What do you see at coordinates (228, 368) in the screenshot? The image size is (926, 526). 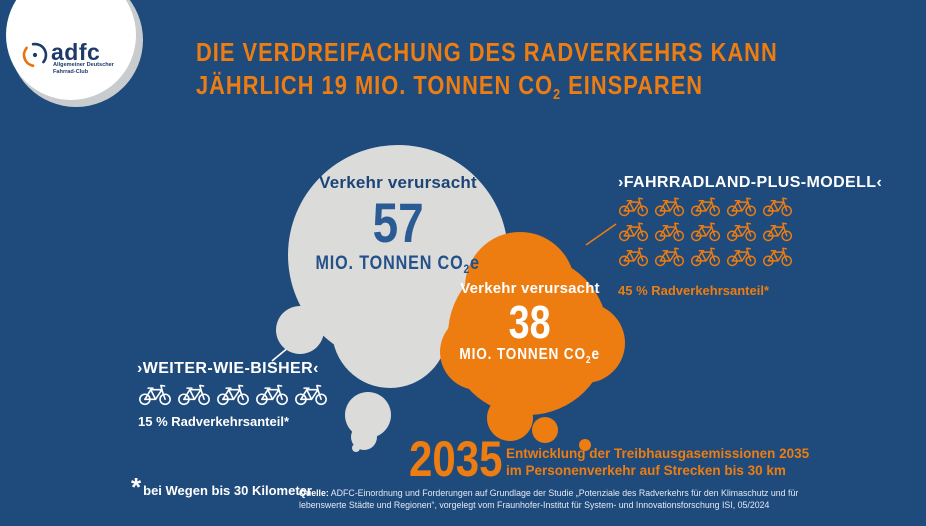 I see `baseline-label: ›WEITER-WIE-BISHER‹` at bounding box center [228, 368].